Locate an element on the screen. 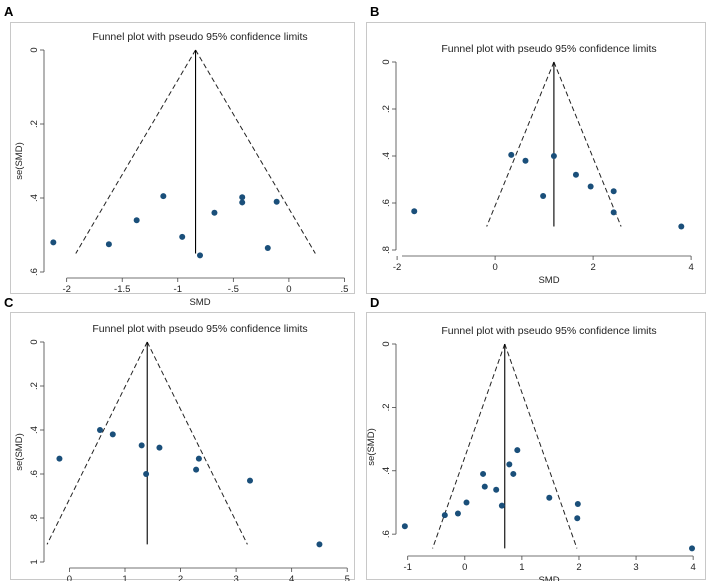 The width and height of the screenshot is (708, 581). x-tick-label: 1 is located at coordinates (521, 567).